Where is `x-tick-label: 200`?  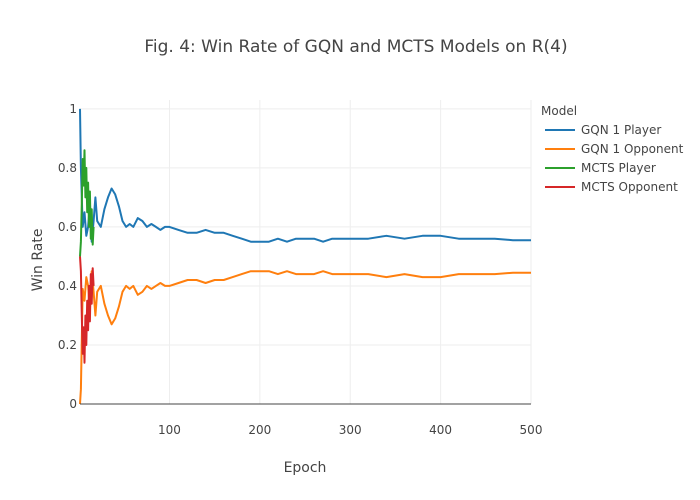
x-tick-label: 200 is located at coordinates (259, 430).